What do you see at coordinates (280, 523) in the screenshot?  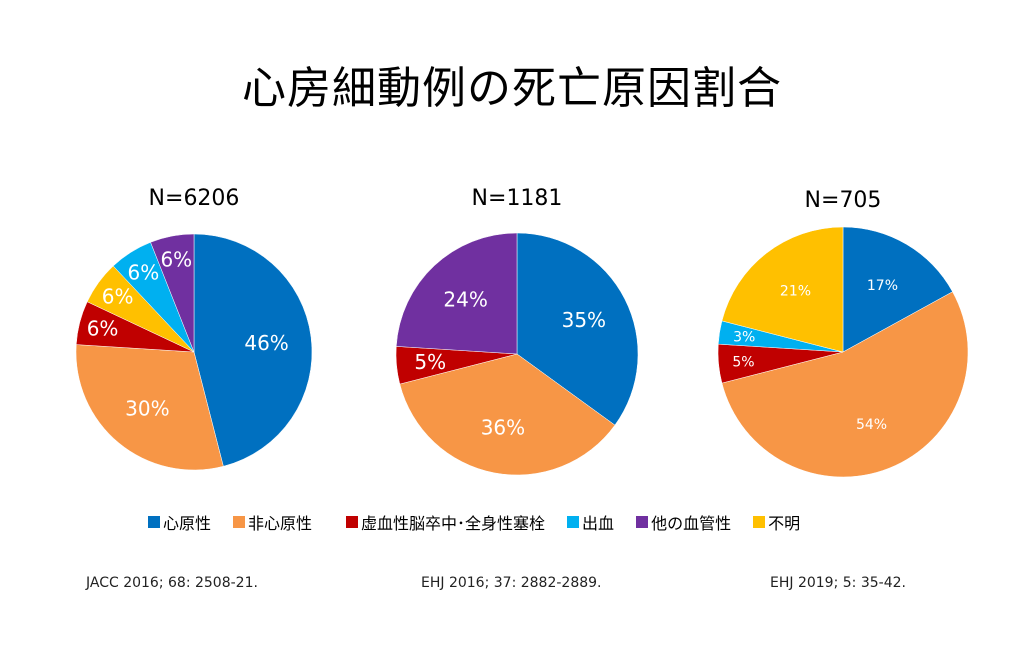 I see `legend-label: 非心原性` at bounding box center [280, 523].